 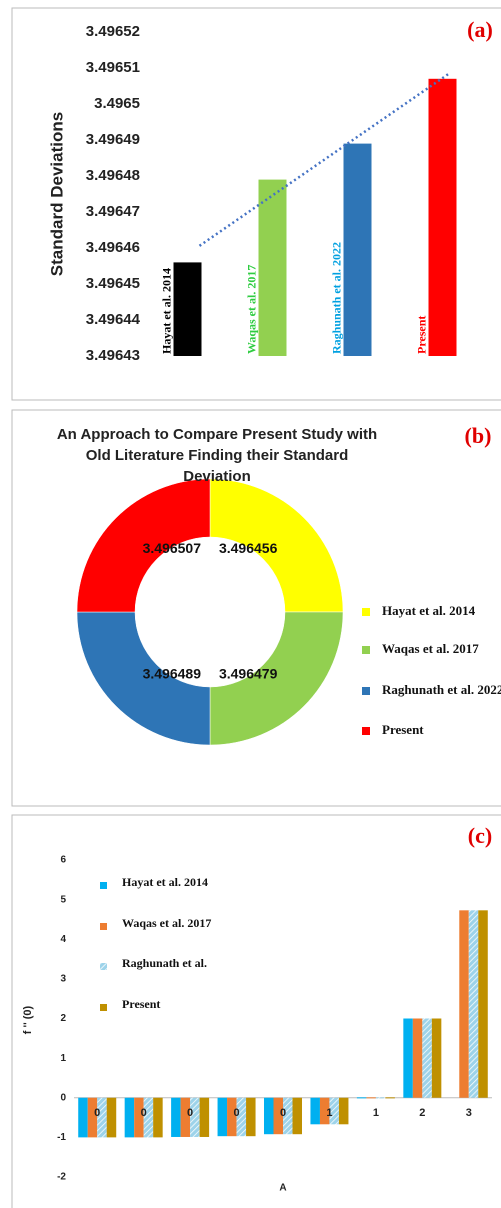 What do you see at coordinates (113, 319) in the screenshot?
I see `y-tick-label: 3.49644` at bounding box center [113, 319].